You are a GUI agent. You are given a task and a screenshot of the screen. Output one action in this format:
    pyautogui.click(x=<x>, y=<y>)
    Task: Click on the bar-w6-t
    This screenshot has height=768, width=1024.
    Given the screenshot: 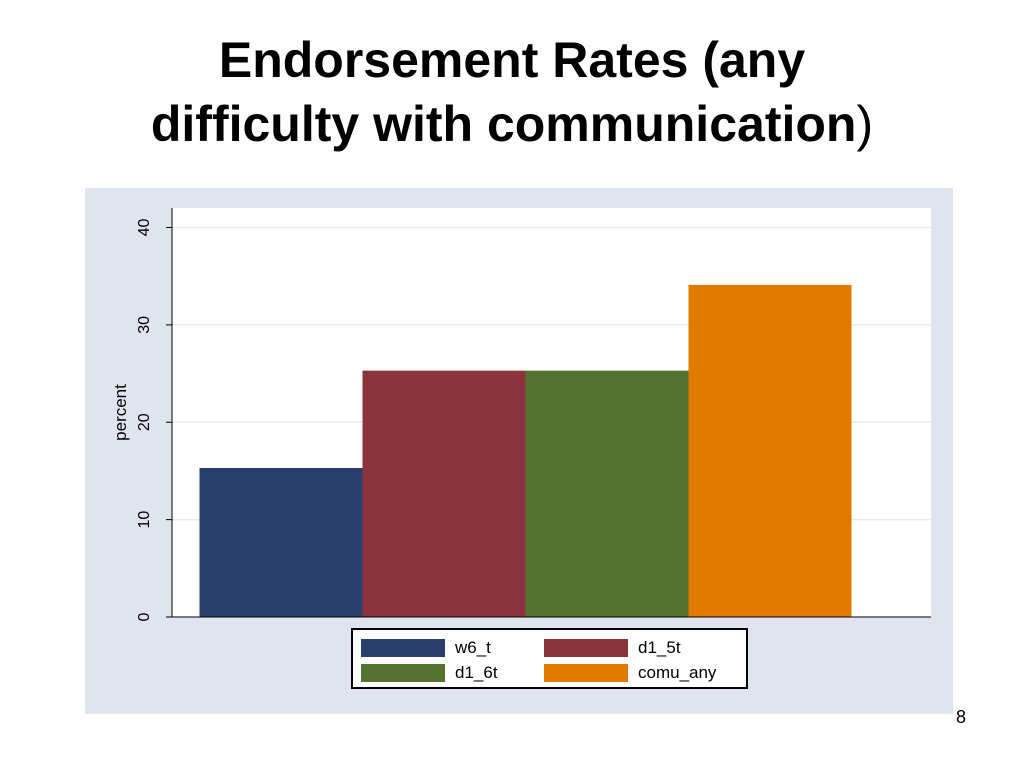 What is the action you would take?
    pyautogui.click(x=281, y=542)
    